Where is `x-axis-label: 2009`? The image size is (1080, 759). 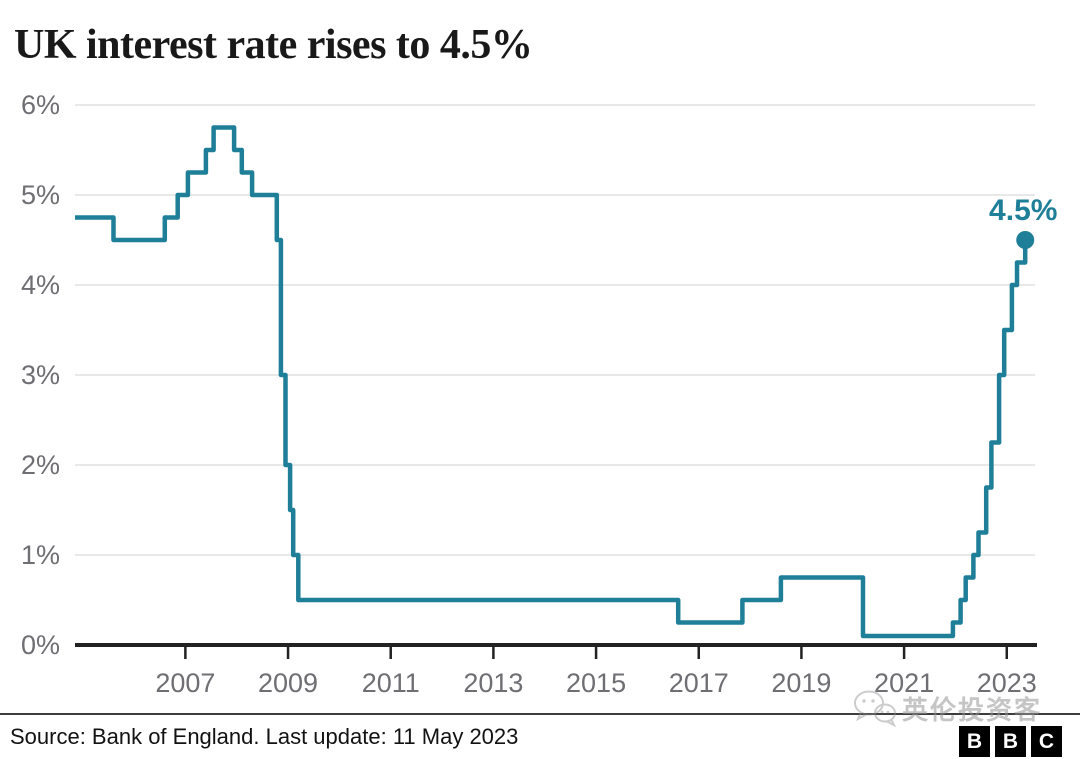 x-axis-label: 2009 is located at coordinates (288, 683).